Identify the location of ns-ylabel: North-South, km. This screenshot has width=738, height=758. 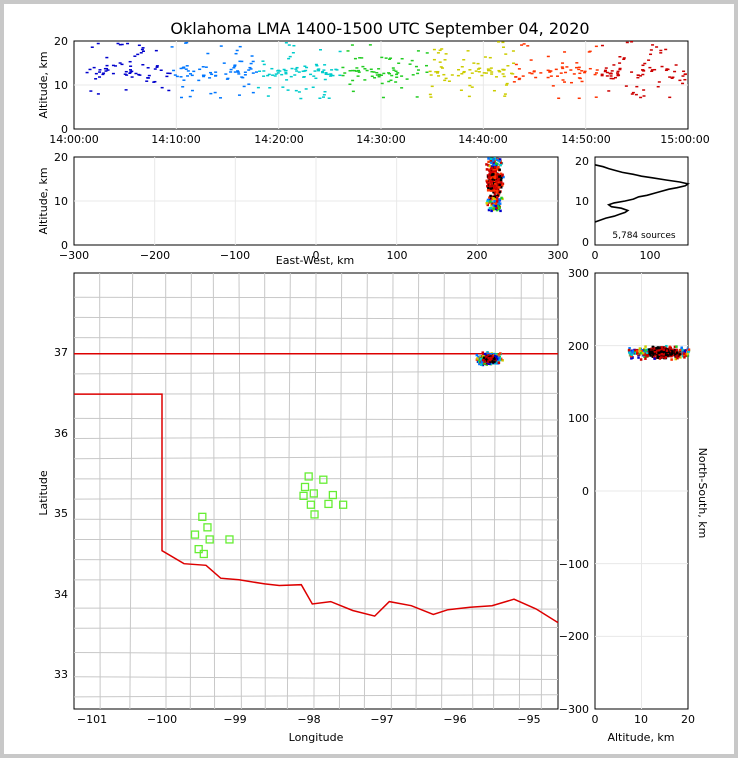
(702, 493).